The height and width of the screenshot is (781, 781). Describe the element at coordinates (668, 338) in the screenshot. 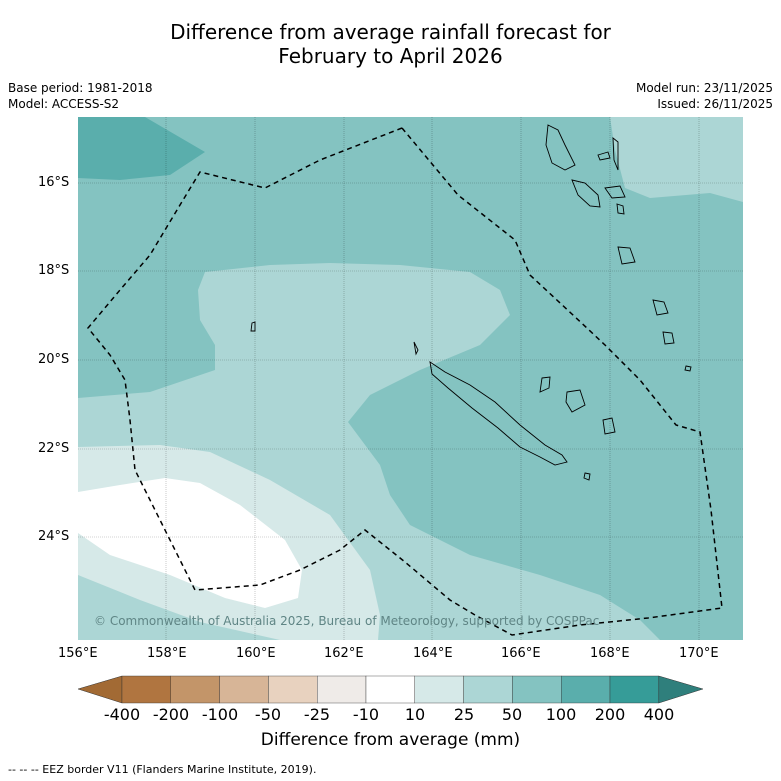

I see `vanuatu-tanna` at that location.